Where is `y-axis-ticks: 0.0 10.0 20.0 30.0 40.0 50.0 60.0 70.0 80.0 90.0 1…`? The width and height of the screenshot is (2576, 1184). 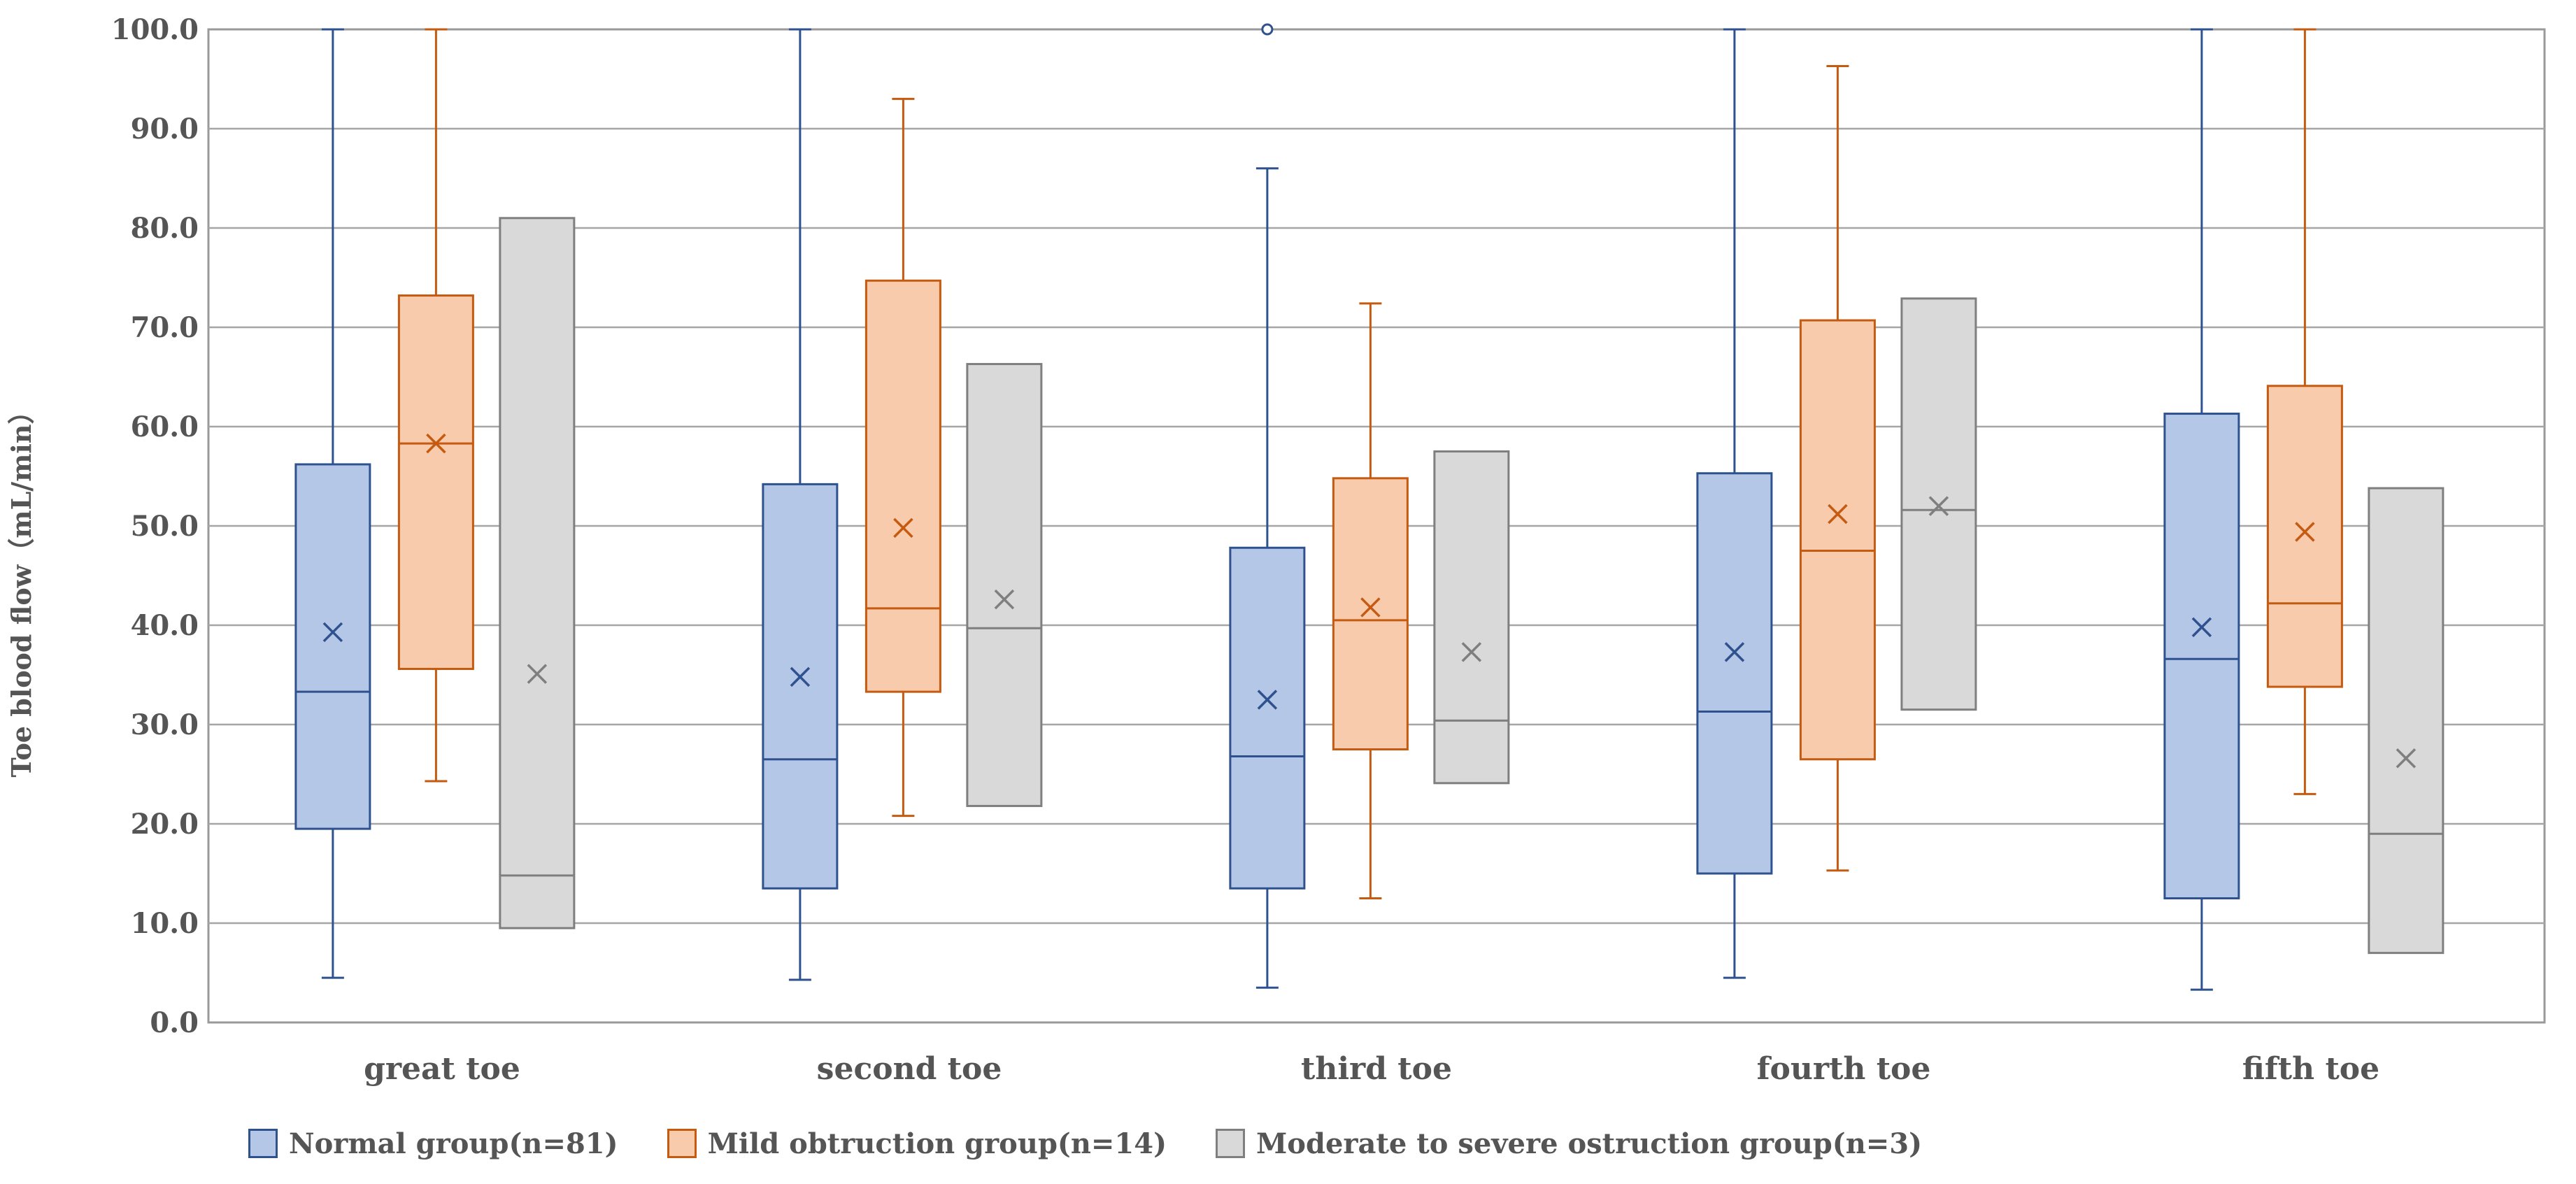
y-axis-ticks: 0.0 10.0 20.0 30.0 40.0 50.0 60.0 70.0 80.0 90.0 1… is located at coordinates (155, 526).